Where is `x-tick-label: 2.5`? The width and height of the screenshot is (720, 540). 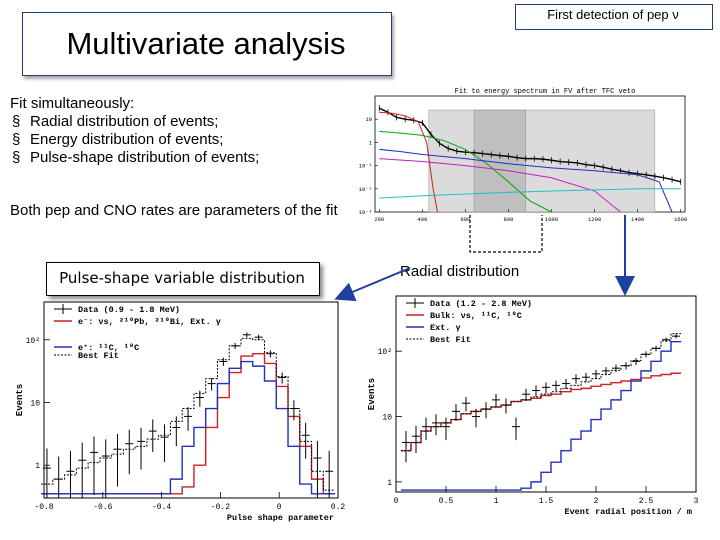
x-tick-label: 2.5 is located at coordinates (646, 501).